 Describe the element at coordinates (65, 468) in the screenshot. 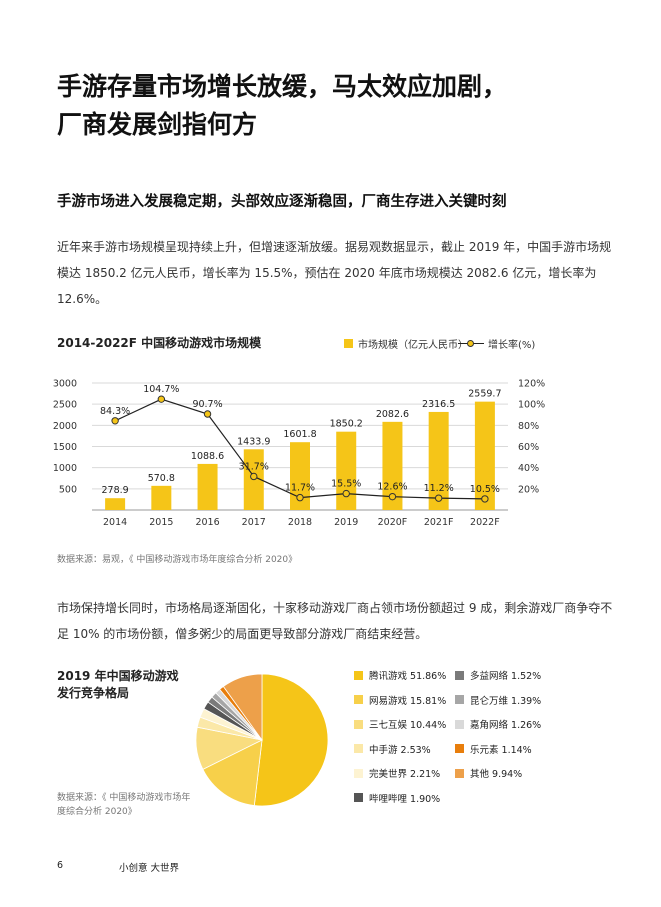

I see `y-left-tick-label: 1000` at that location.